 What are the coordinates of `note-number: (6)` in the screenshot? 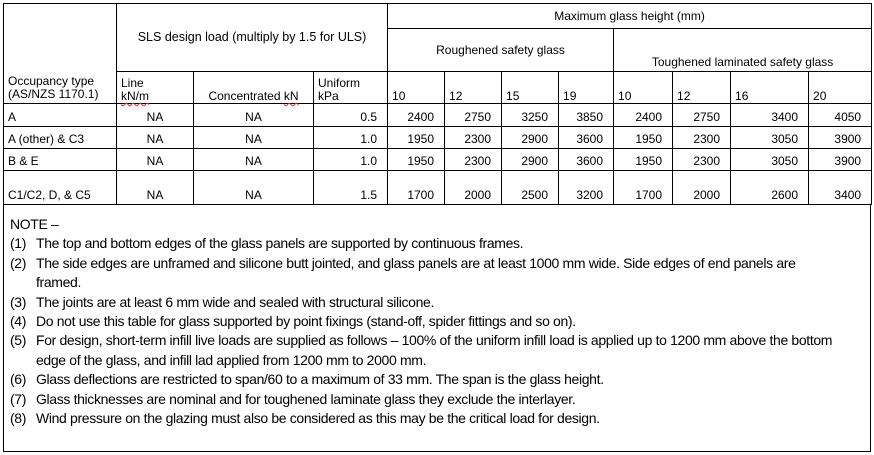 It's located at (18, 379).